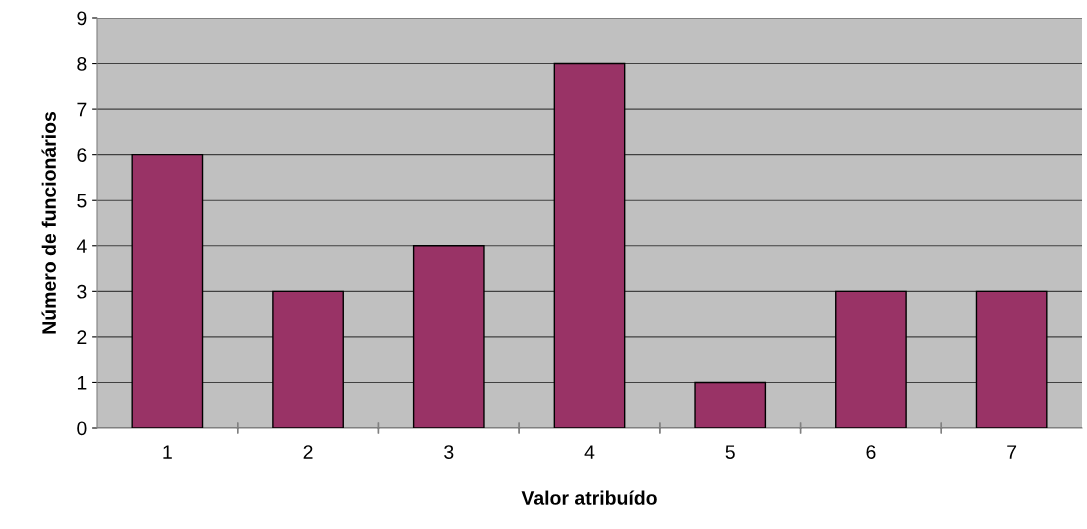  Describe the element at coordinates (82, 337) in the screenshot. I see `y-tick-label: 2` at that location.